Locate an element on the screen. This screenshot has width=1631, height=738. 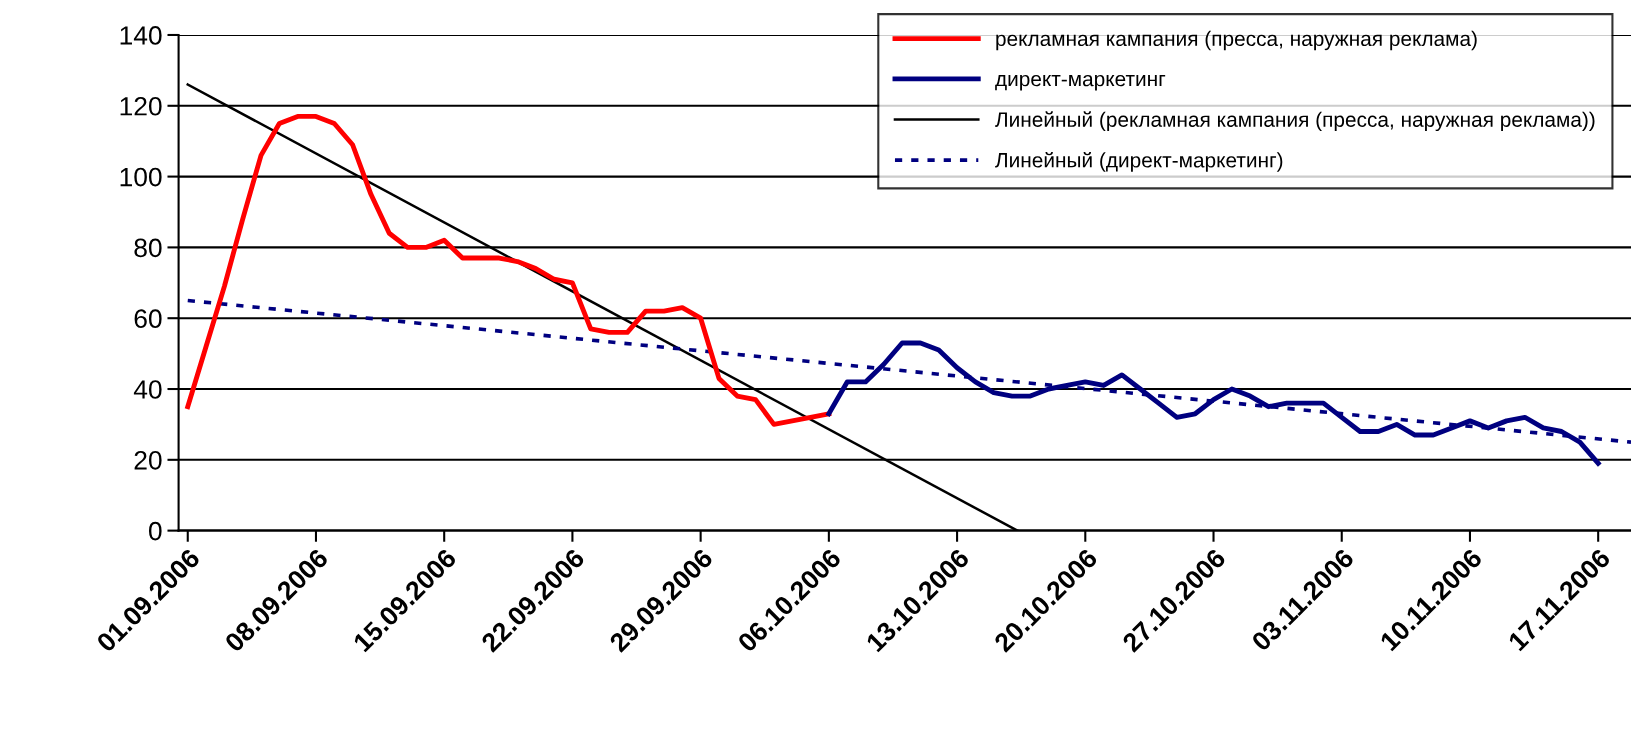
legend-label: Линейный (рекламная кампания (пресса, наружная реклама)) is located at coordinates (1295, 121).